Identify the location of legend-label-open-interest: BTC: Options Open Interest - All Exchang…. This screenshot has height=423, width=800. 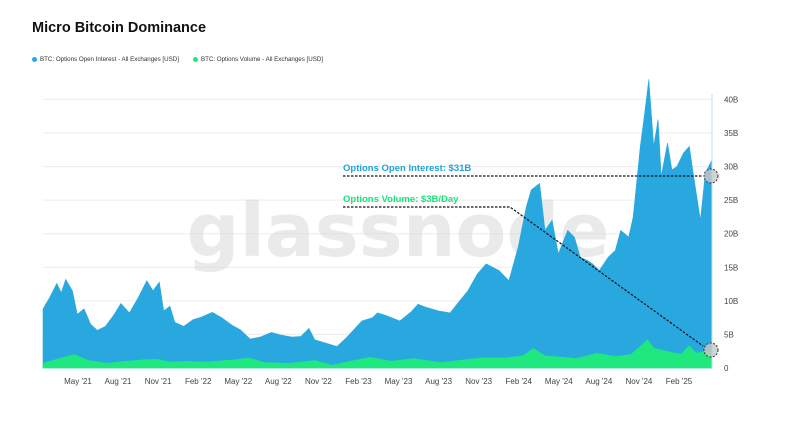
(109, 59).